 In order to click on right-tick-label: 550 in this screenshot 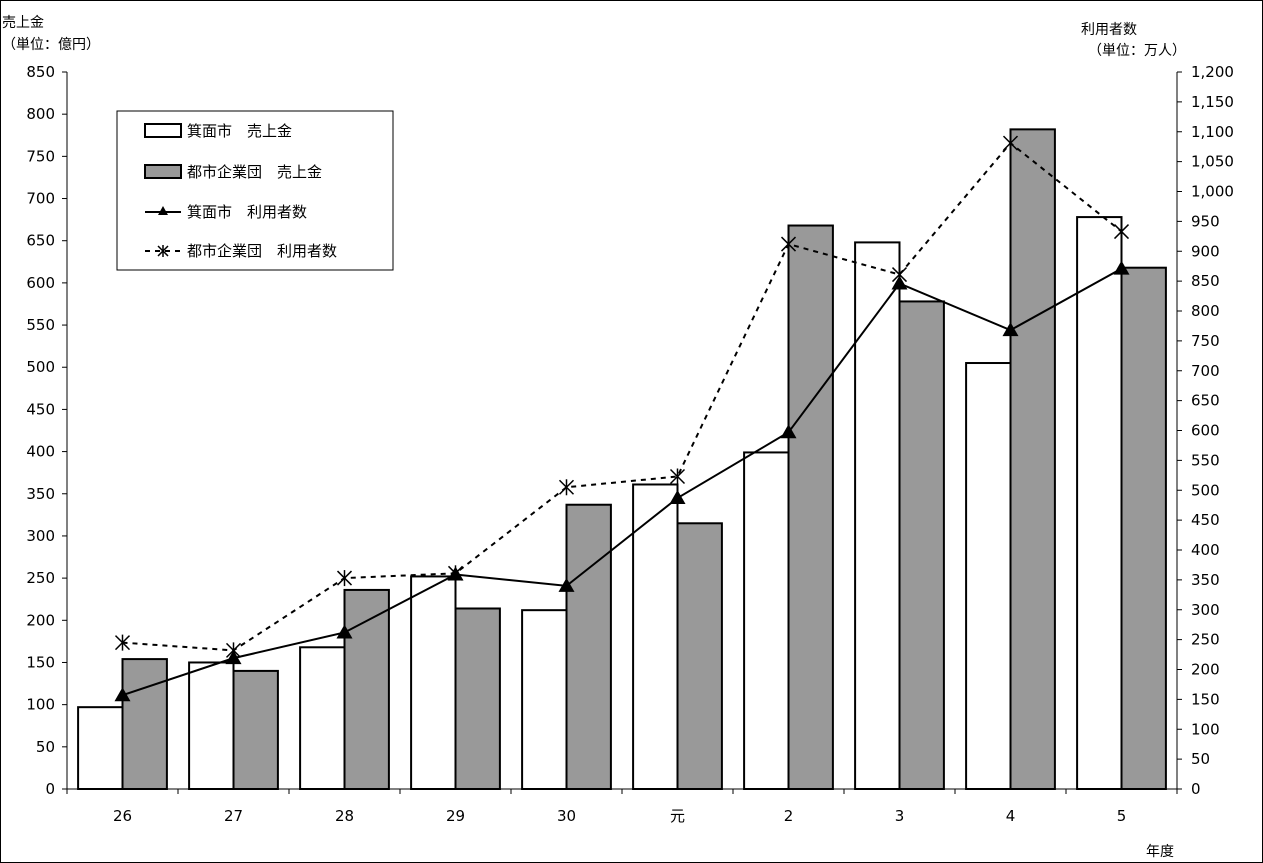, I will do `click(1205, 460)`.